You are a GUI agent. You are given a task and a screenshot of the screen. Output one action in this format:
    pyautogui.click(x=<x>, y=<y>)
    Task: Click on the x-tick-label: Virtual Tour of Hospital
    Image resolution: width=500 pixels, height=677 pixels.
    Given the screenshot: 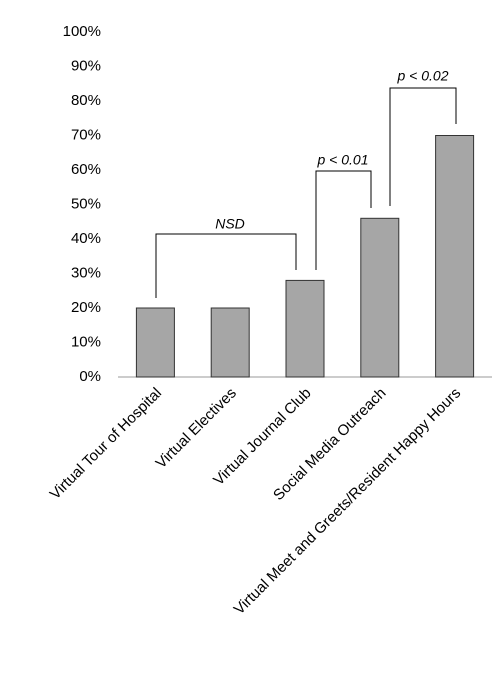 What is the action you would take?
    pyautogui.click(x=106, y=444)
    